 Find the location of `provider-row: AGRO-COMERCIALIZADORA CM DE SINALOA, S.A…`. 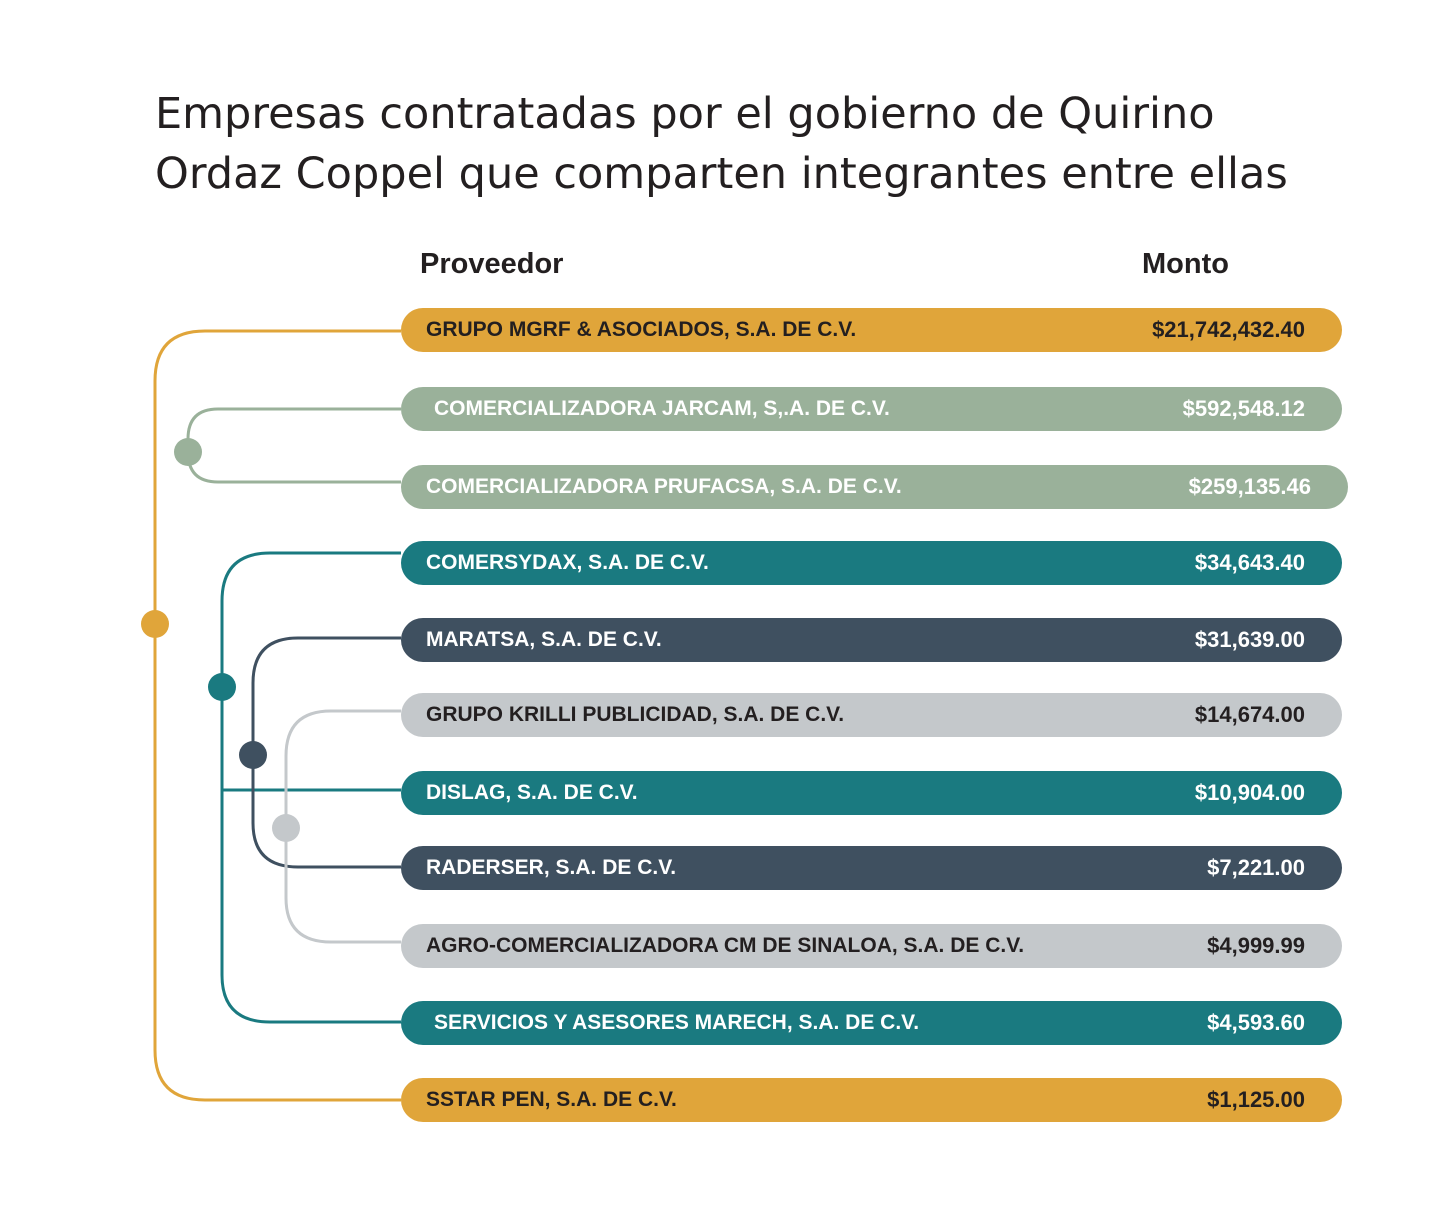

provider-row: AGRO-COMERCIALIZADORA CM DE SINALOA, S.A… is located at coordinates (871, 946).